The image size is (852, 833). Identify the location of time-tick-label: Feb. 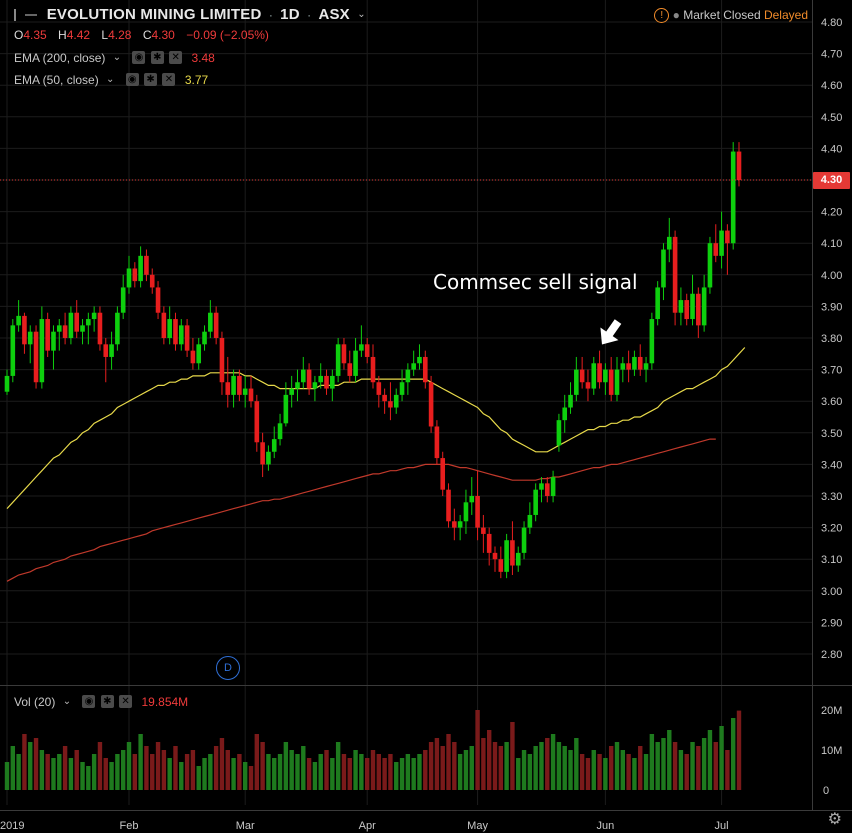
(129, 826).